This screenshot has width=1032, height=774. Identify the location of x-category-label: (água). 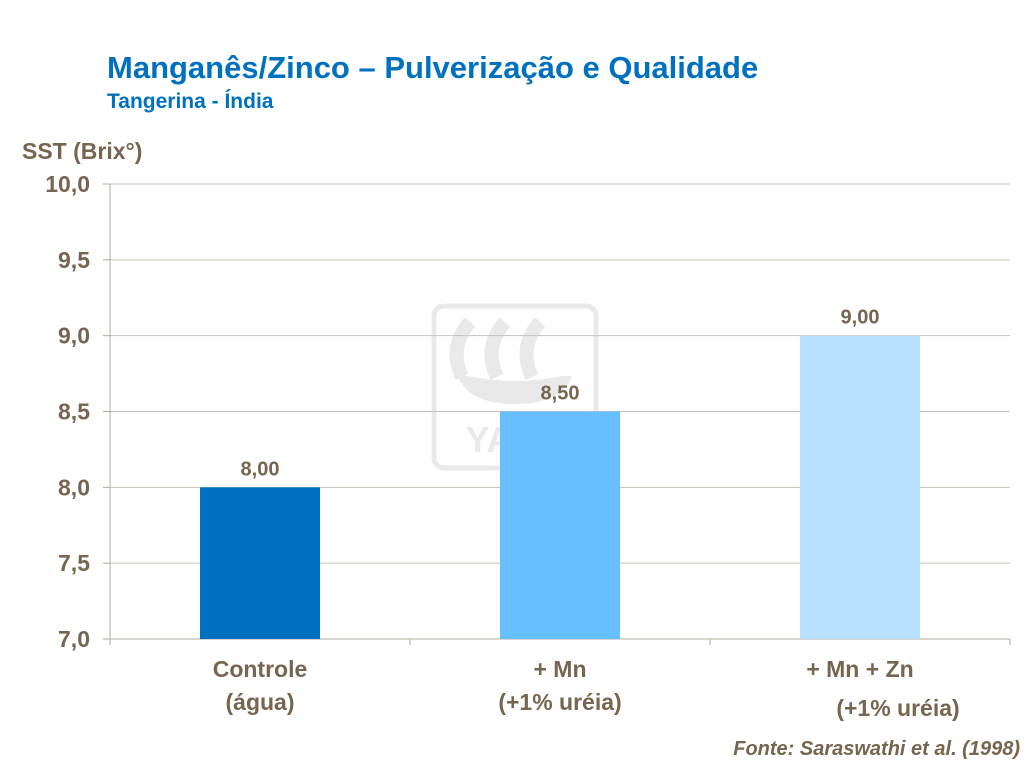
(260, 702).